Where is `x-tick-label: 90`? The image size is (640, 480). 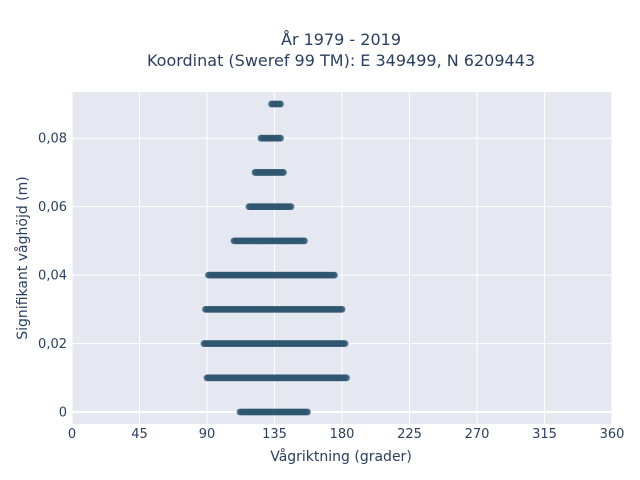 x-tick-label: 90 is located at coordinates (207, 434).